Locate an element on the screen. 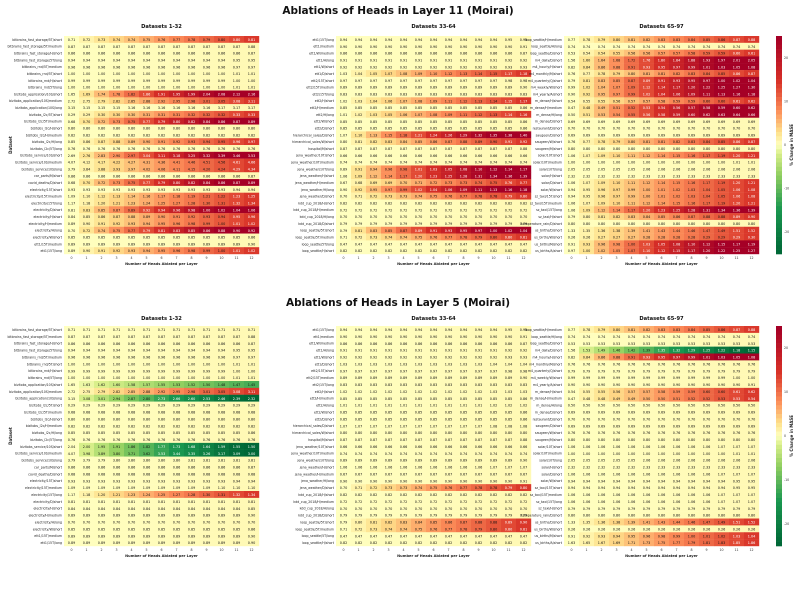  x-tick-label: 1 is located at coordinates (586, 258).